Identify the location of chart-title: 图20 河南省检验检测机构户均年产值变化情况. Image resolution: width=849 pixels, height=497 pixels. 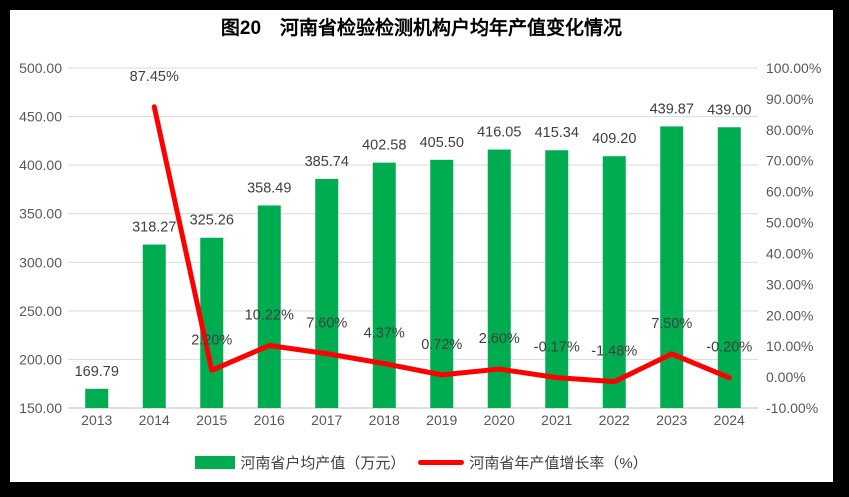
(421, 28).